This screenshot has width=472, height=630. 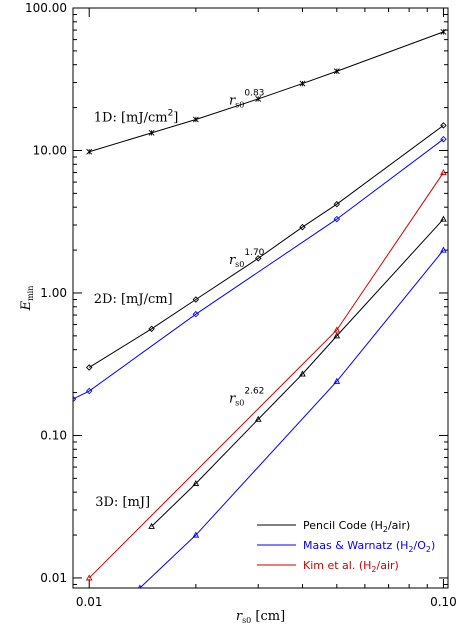 I want to click on label-3d: 3D: [mJ], so click(x=122, y=502).